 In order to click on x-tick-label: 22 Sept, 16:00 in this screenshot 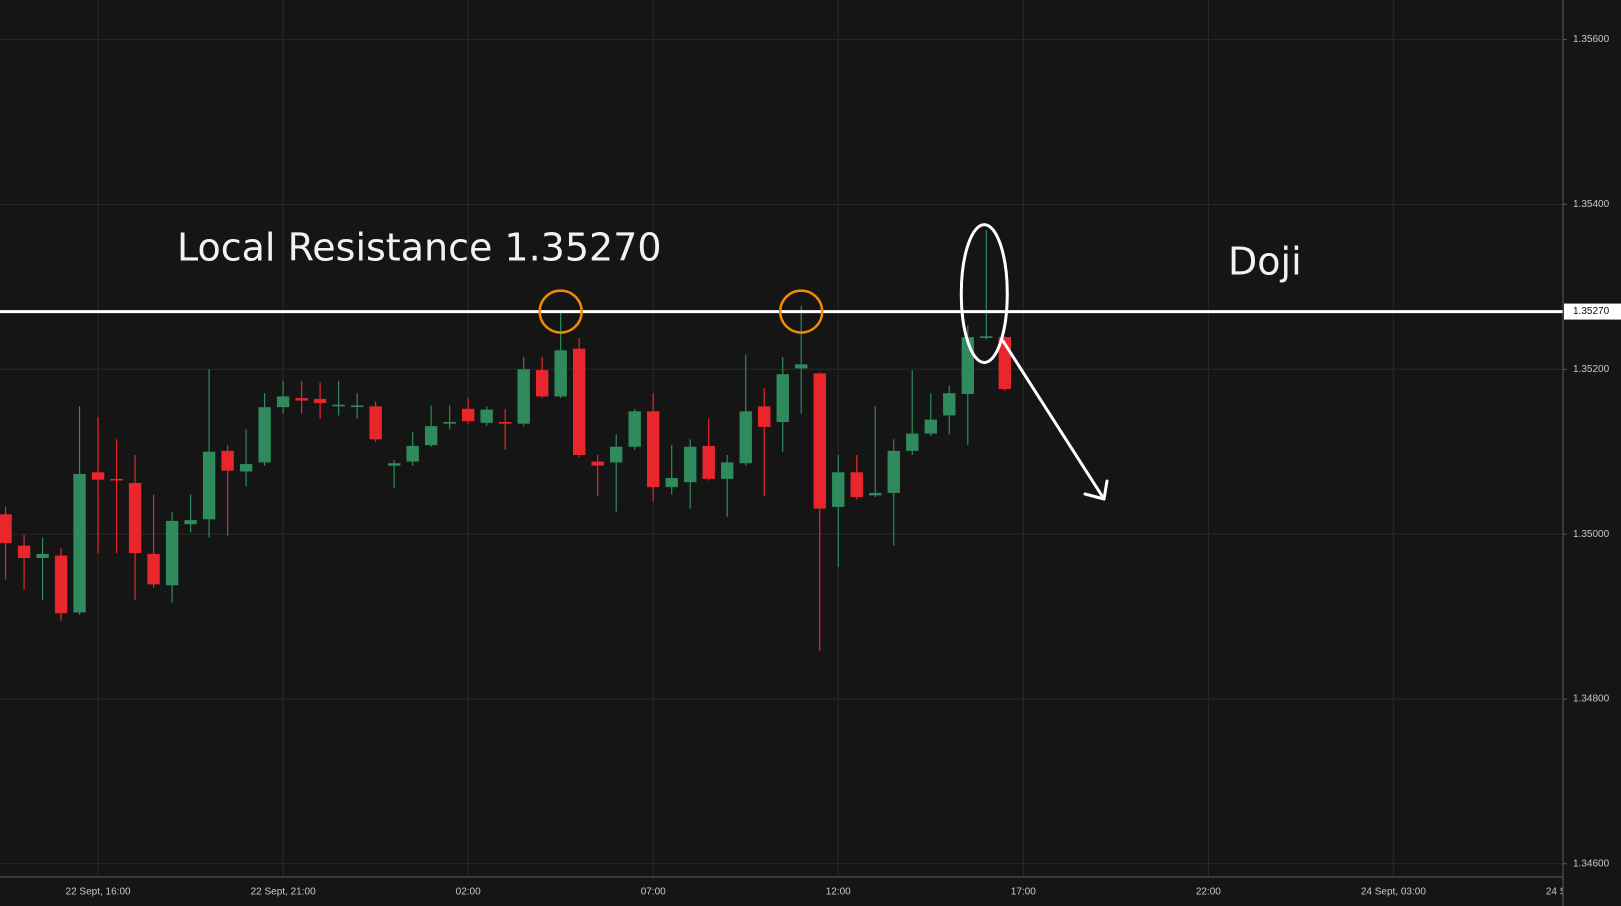, I will do `click(98, 892)`.